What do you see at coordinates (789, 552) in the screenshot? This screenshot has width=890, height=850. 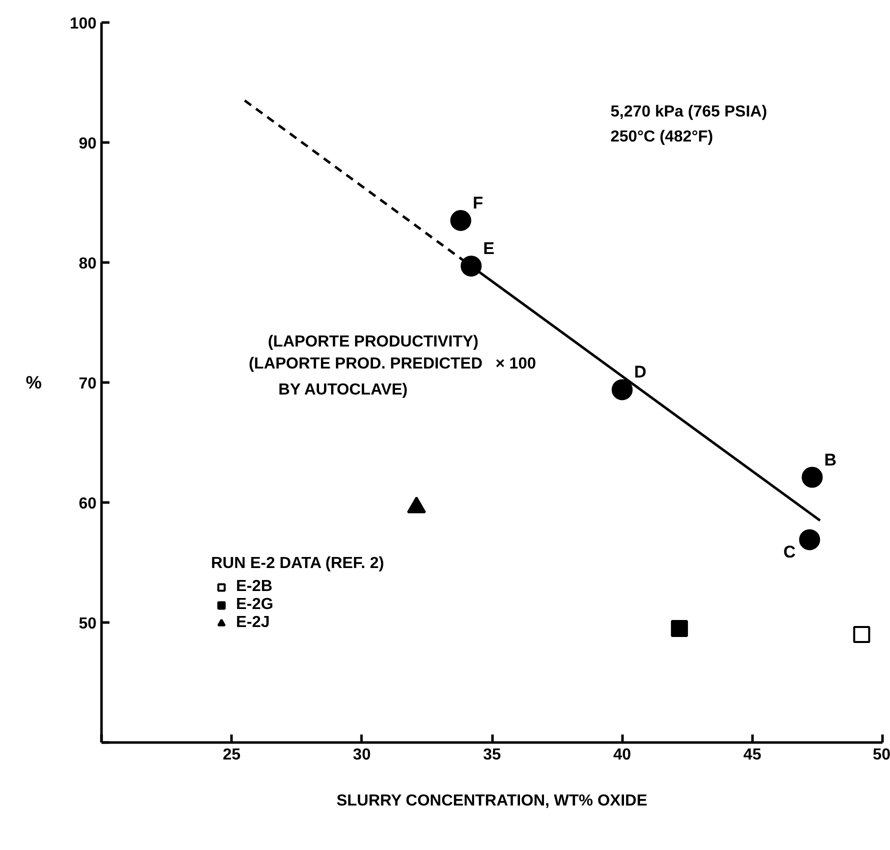 I see `data-label: C` at bounding box center [789, 552].